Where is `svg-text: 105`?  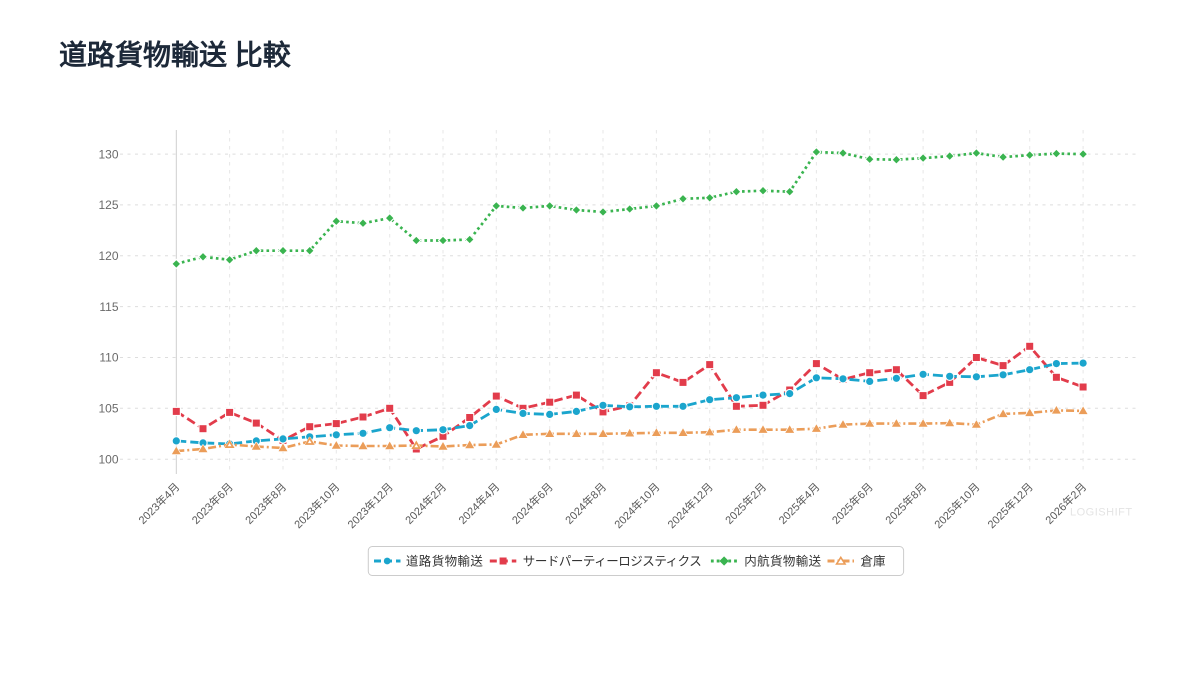
svg-text: 105 is located at coordinates (108, 409).